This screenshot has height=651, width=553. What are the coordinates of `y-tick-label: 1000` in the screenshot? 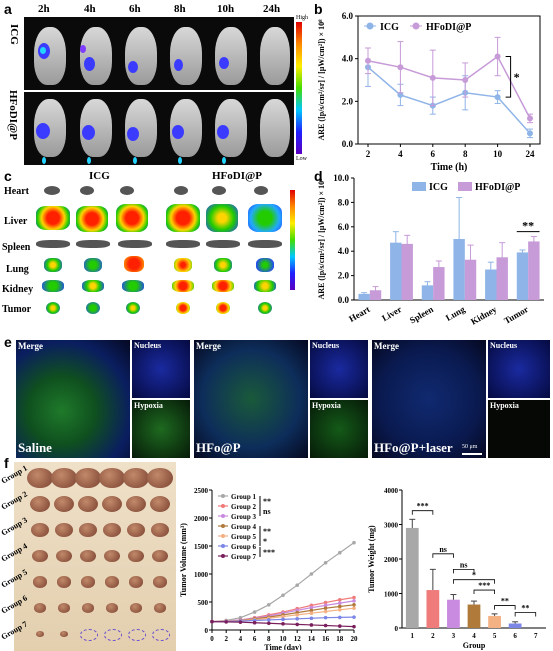 It's located at (391, 595).